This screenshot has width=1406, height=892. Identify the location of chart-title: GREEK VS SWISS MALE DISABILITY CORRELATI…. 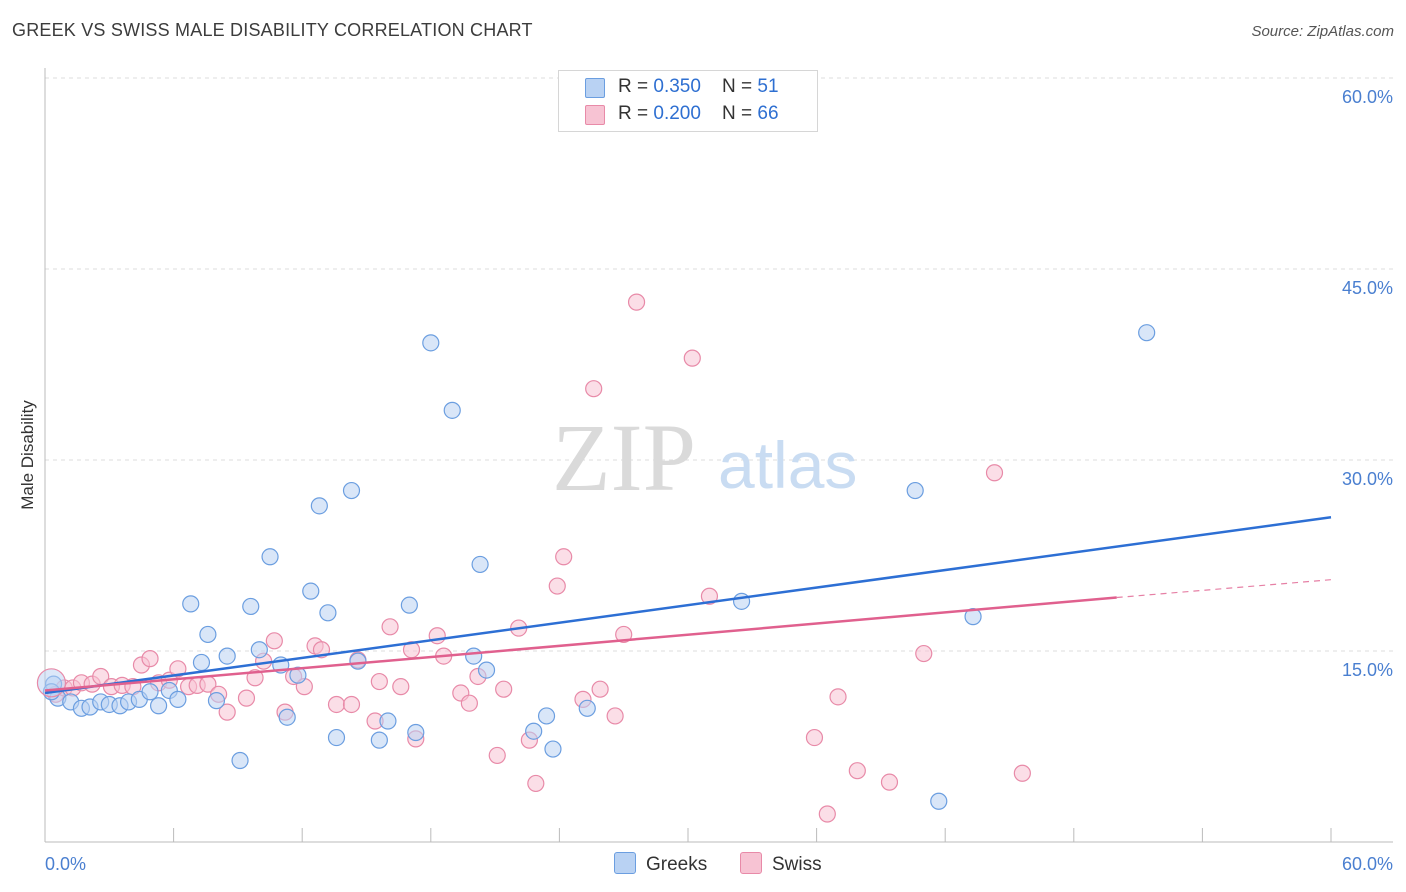
(272, 30).